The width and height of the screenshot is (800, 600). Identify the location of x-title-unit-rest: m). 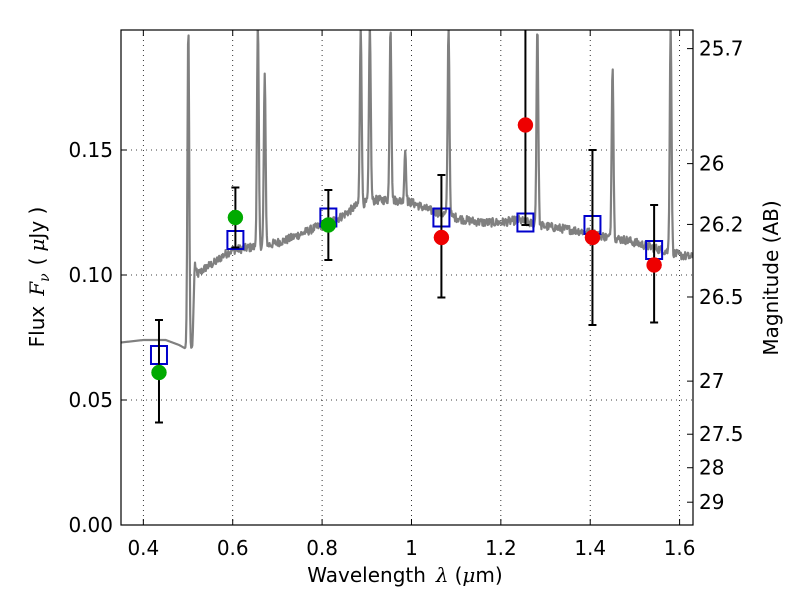
(488, 575).